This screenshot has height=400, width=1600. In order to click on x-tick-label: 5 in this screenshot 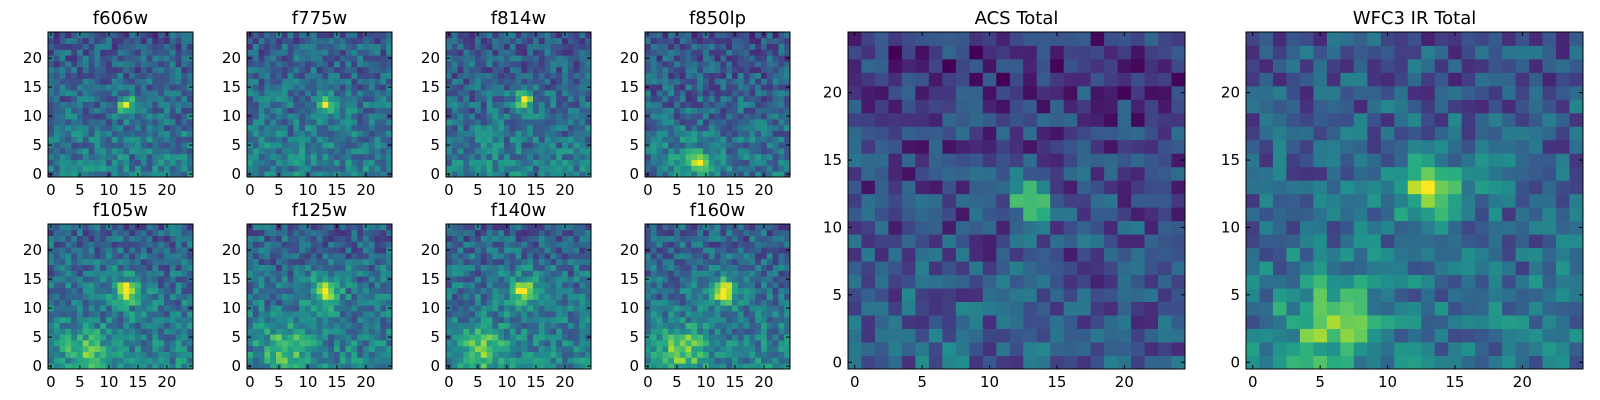, I will do `click(478, 382)`.